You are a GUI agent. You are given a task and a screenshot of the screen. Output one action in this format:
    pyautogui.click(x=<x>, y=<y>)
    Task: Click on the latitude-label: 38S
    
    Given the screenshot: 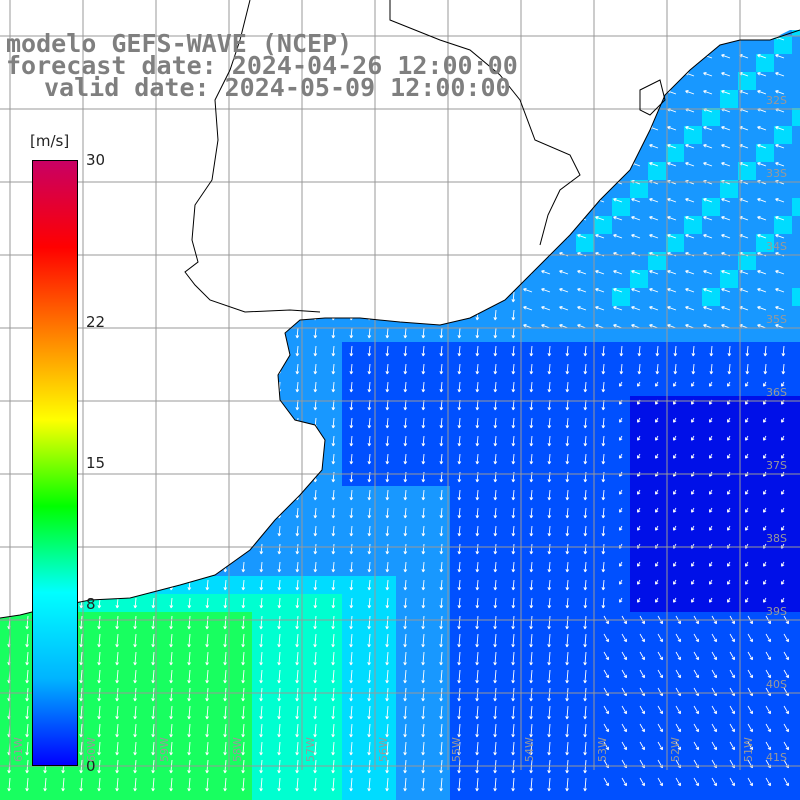 What is the action you would take?
    pyautogui.click(x=776, y=538)
    